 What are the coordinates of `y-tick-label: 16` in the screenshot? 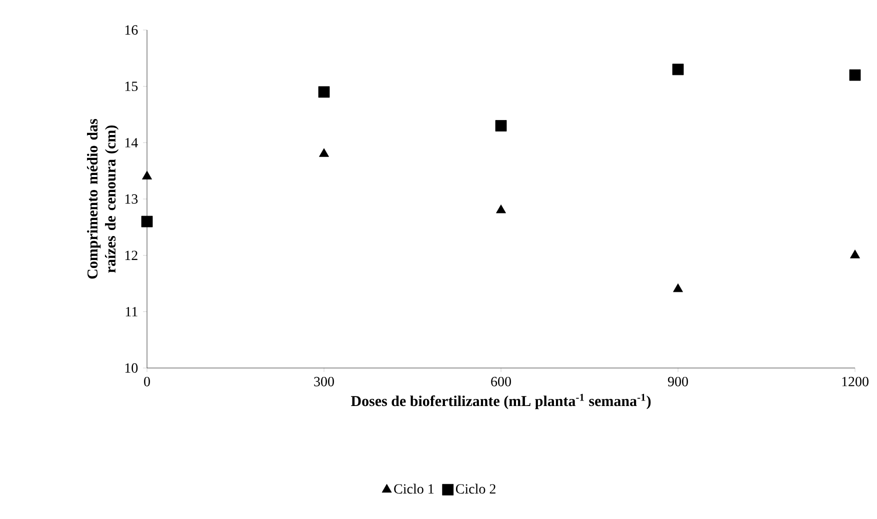 It's located at (131, 30).